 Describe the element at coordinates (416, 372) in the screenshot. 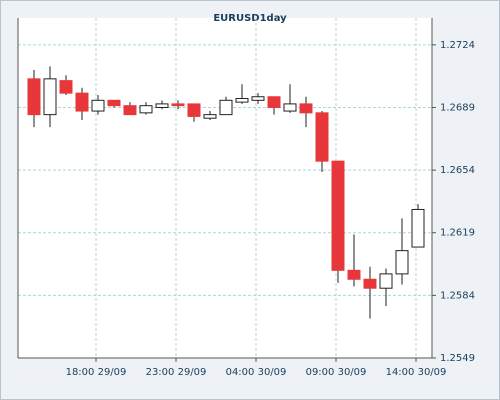

I see `x-tick-label: 14:00 30/09` at that location.